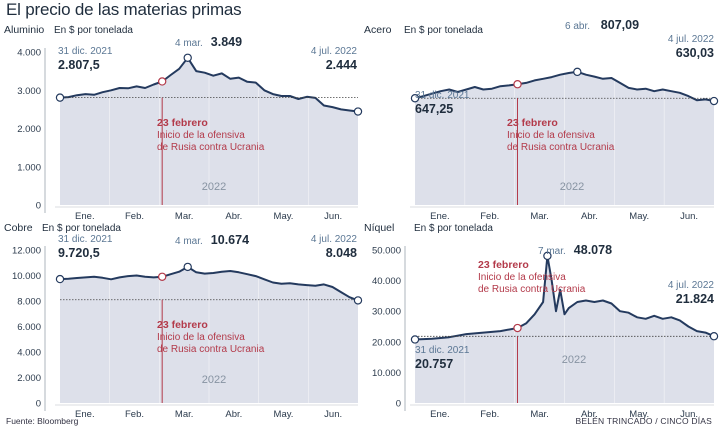 The image size is (720, 430). I want to click on credit-note: BELÉN TRINCADO / CINCO DÍAS, so click(643, 421).